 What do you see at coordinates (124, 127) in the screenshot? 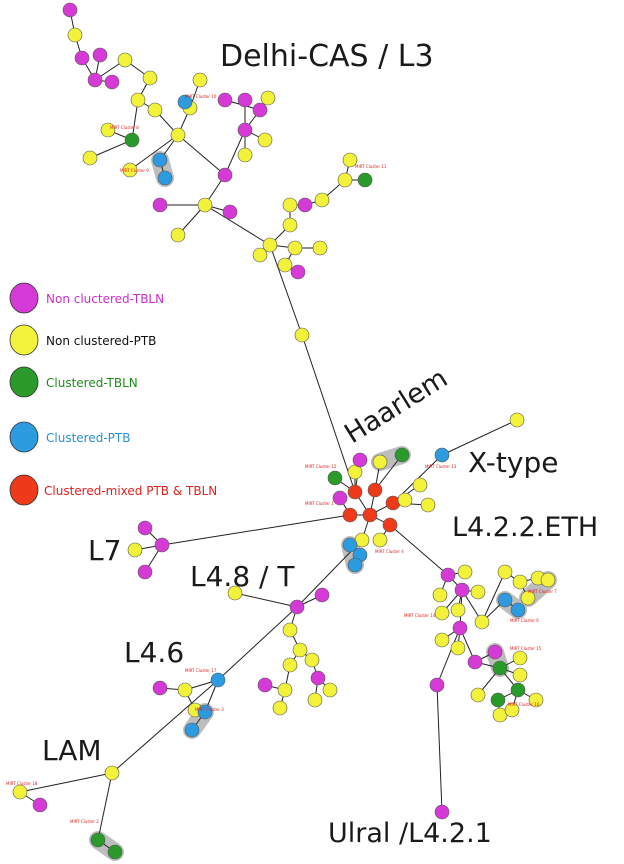
I see `cluster-label: MIRT Cluster 8` at bounding box center [124, 127].